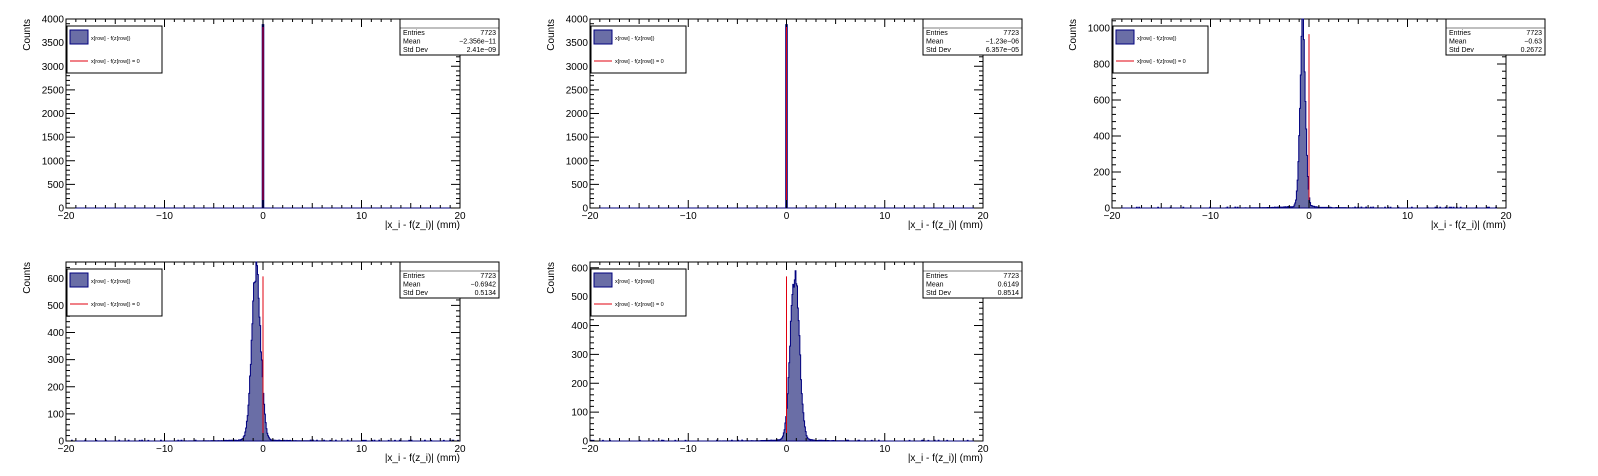 The height and width of the screenshot is (476, 1598). I want to click on y-tick-label: 3000, so click(577, 67).